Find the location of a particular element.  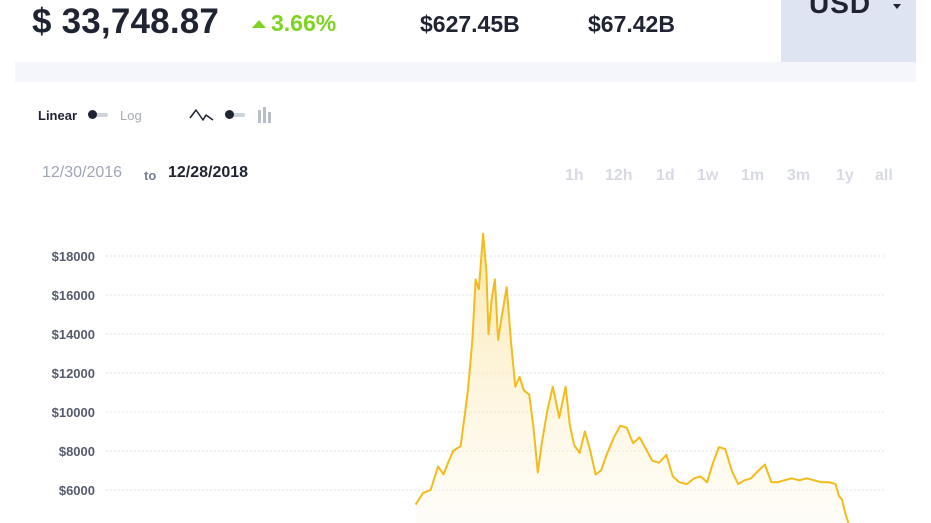

currency-select: USD is located at coordinates (848, 31).